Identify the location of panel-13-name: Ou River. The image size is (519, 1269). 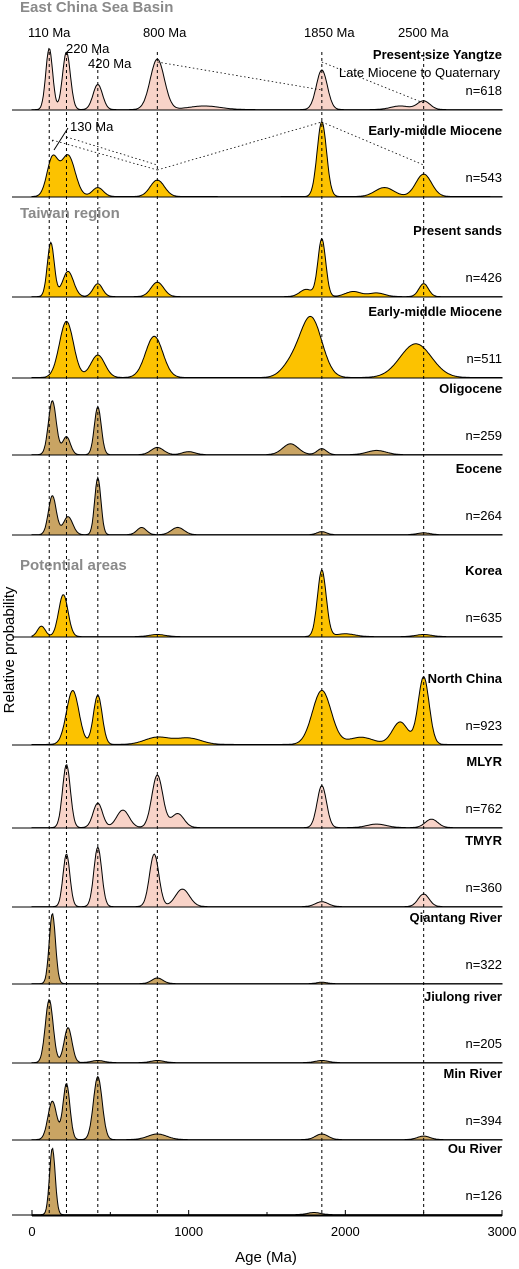
(475, 1148).